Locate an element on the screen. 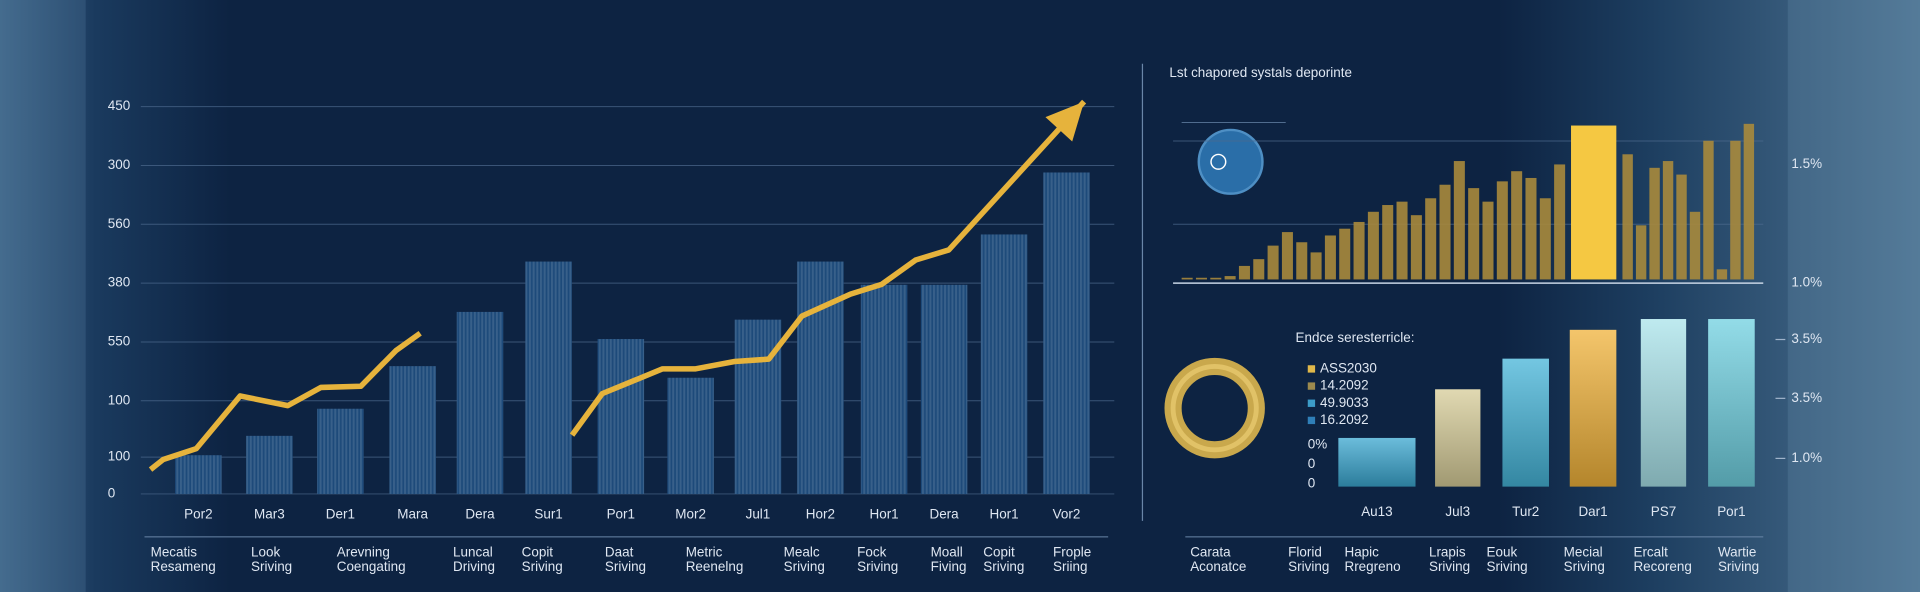 This screenshot has height=592, width=1920. footer-label: Rregreno is located at coordinates (1372, 566).